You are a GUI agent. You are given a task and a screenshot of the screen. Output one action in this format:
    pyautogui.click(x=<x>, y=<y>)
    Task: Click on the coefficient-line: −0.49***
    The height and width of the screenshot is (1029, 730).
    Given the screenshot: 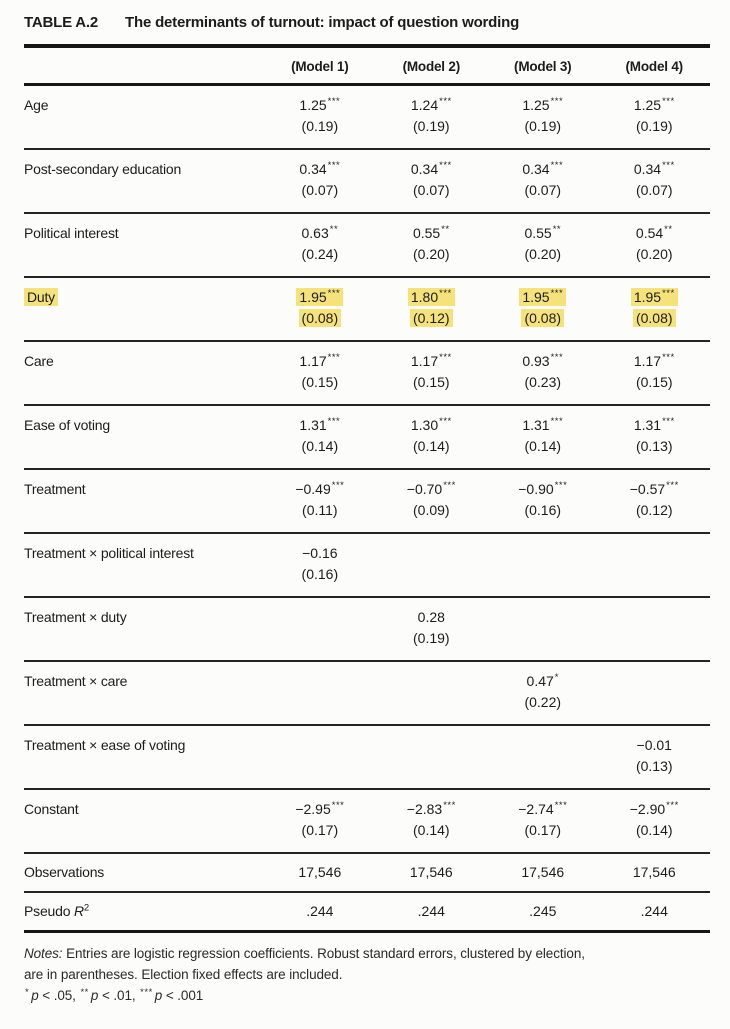 What is the action you would take?
    pyautogui.click(x=319, y=489)
    